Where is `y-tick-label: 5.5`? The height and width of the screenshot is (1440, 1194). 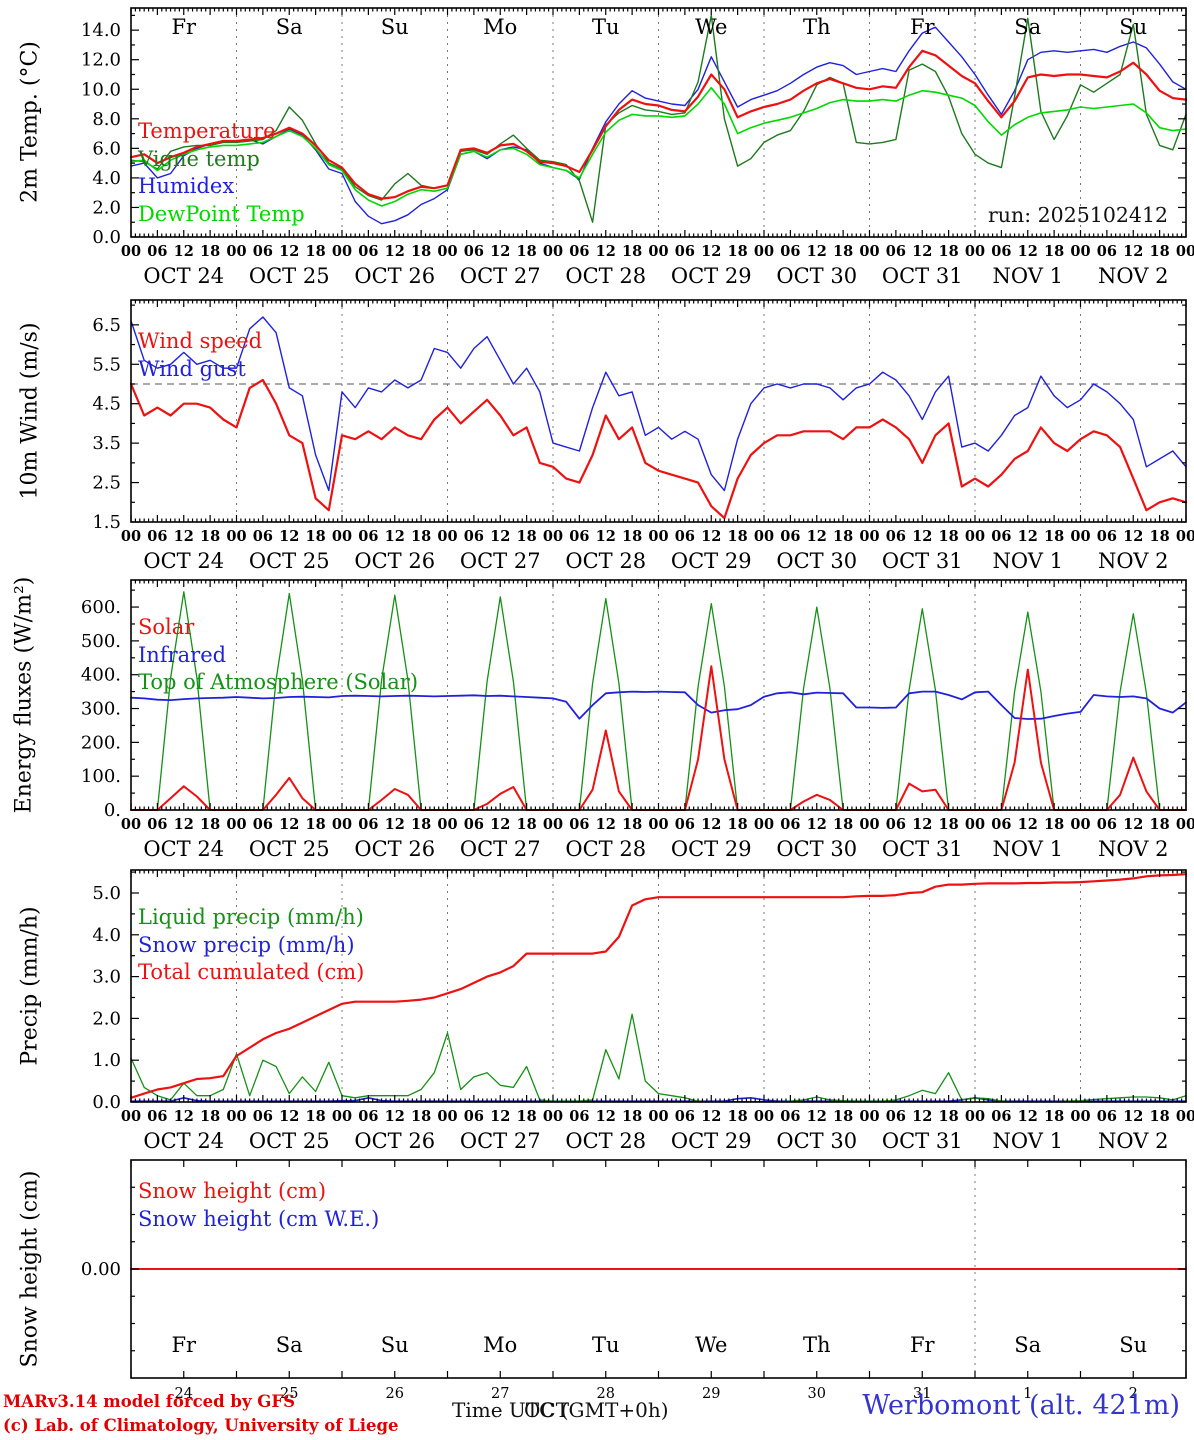 y-tick-label: 5.5 is located at coordinates (106, 364).